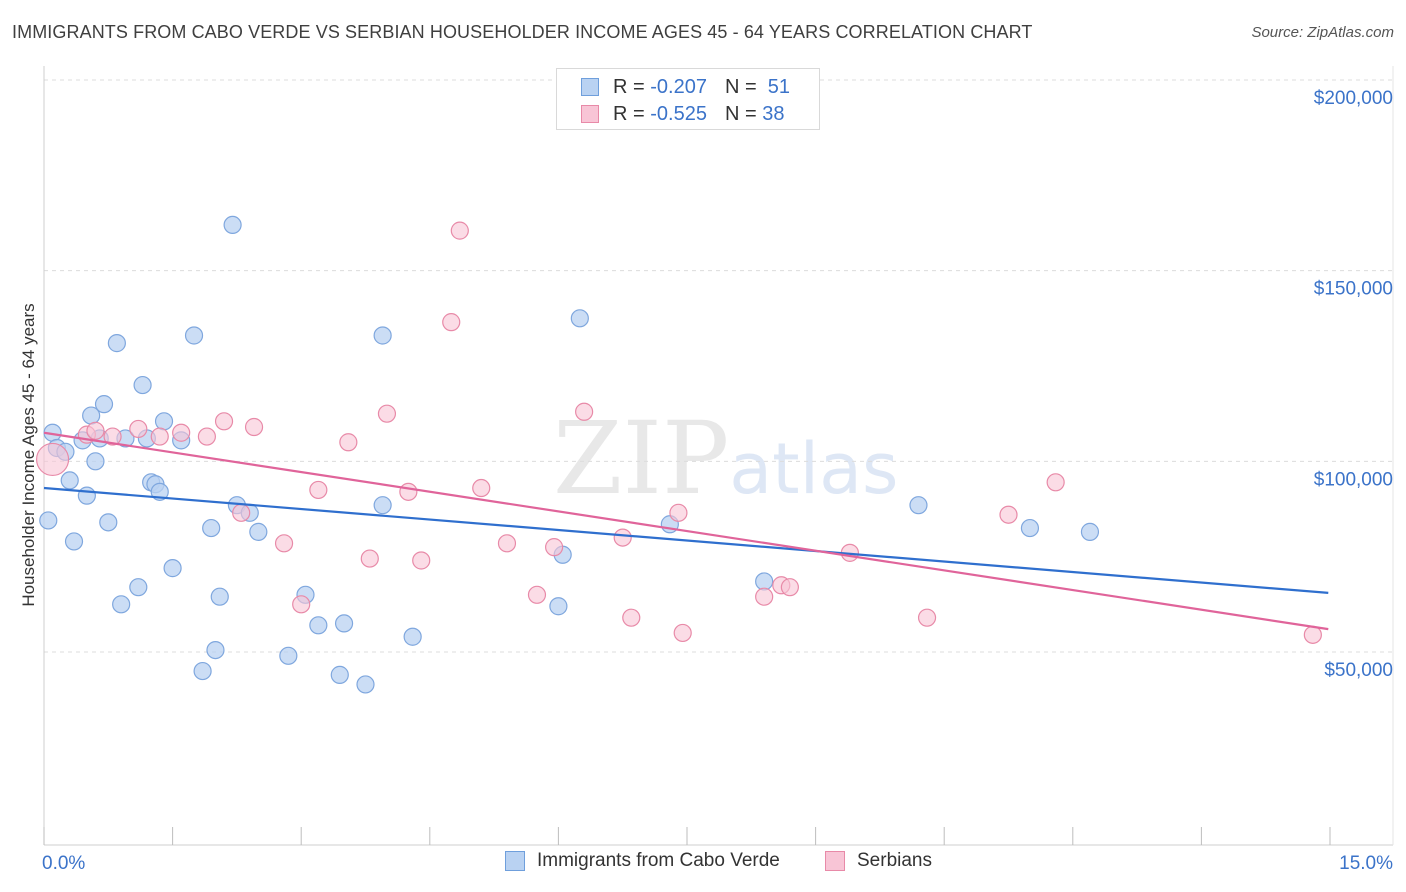  I want to click on legend: R = -0.207 N = 51 R = -0.525 N = 38, so click(688, 99).